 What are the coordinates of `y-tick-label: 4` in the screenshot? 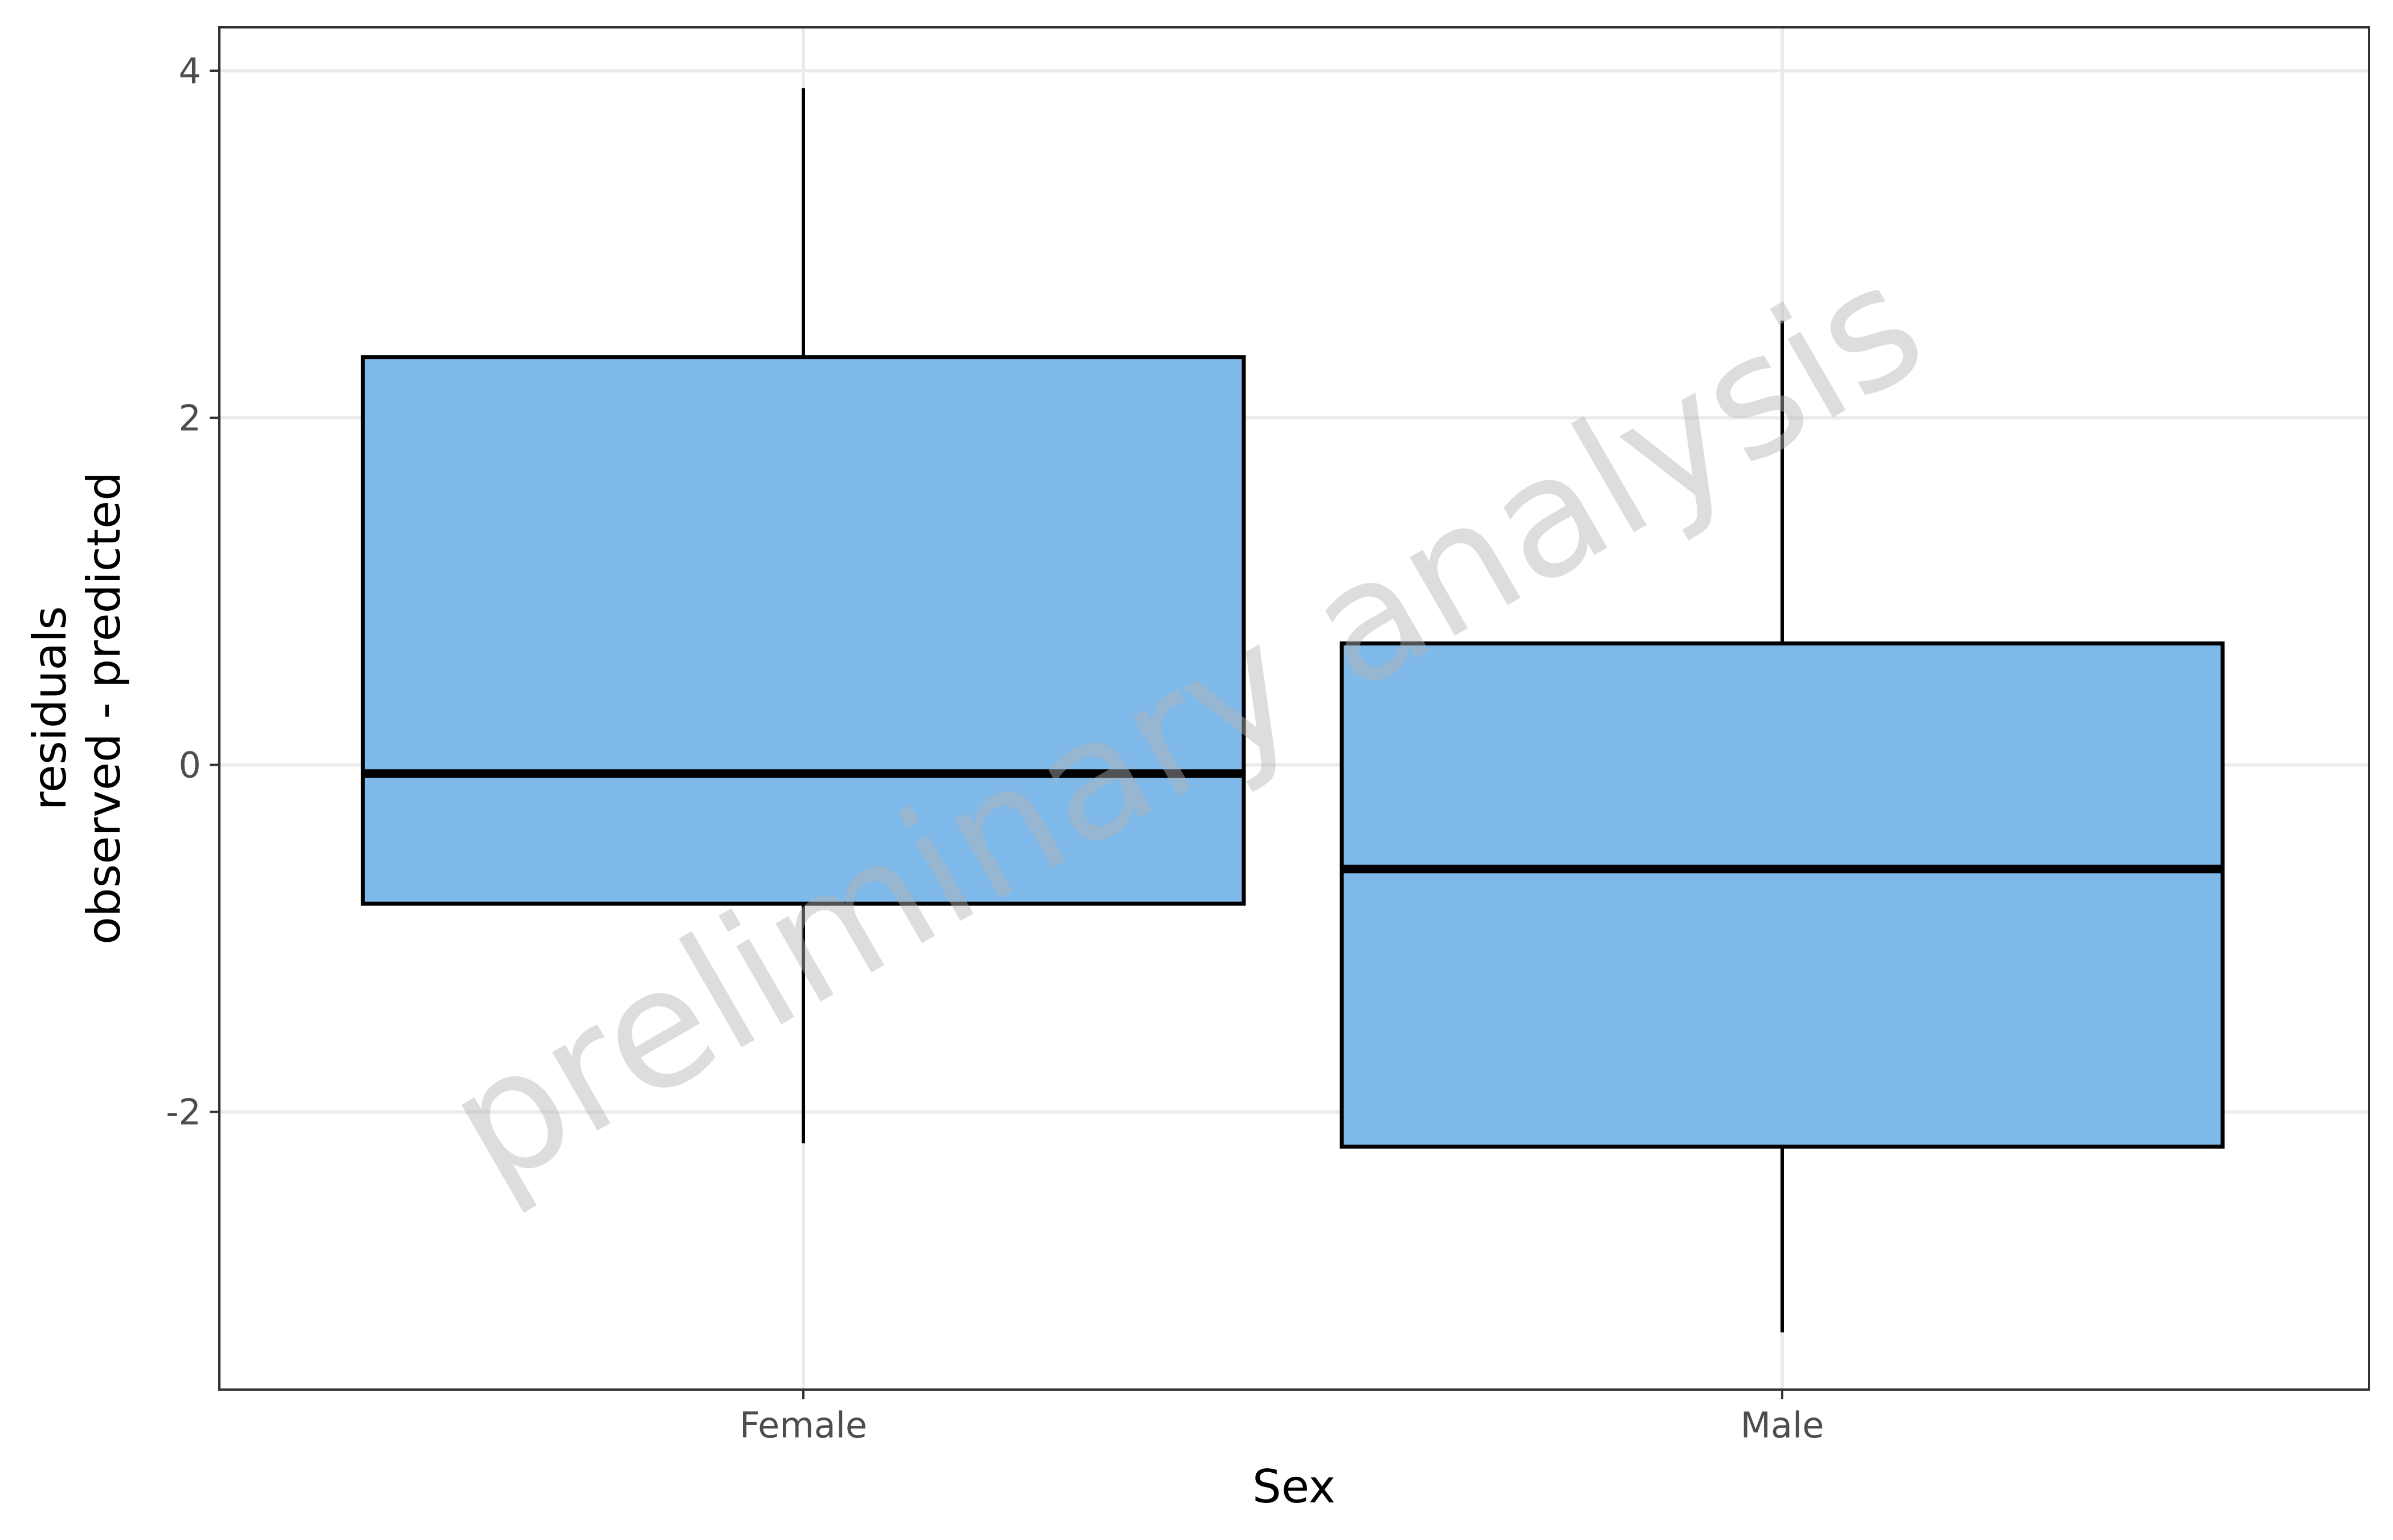 It's located at (190, 71).